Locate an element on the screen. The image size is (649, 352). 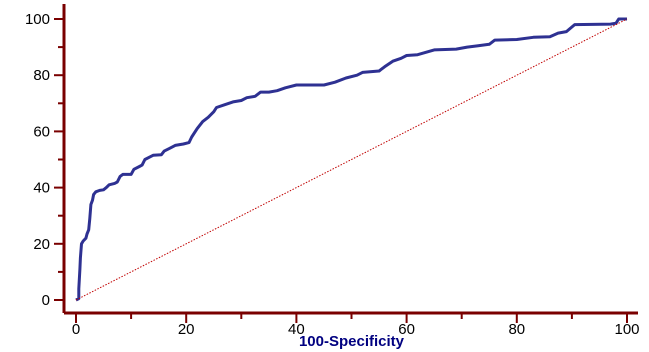
y-tick-label: 20 is located at coordinates (41, 244).